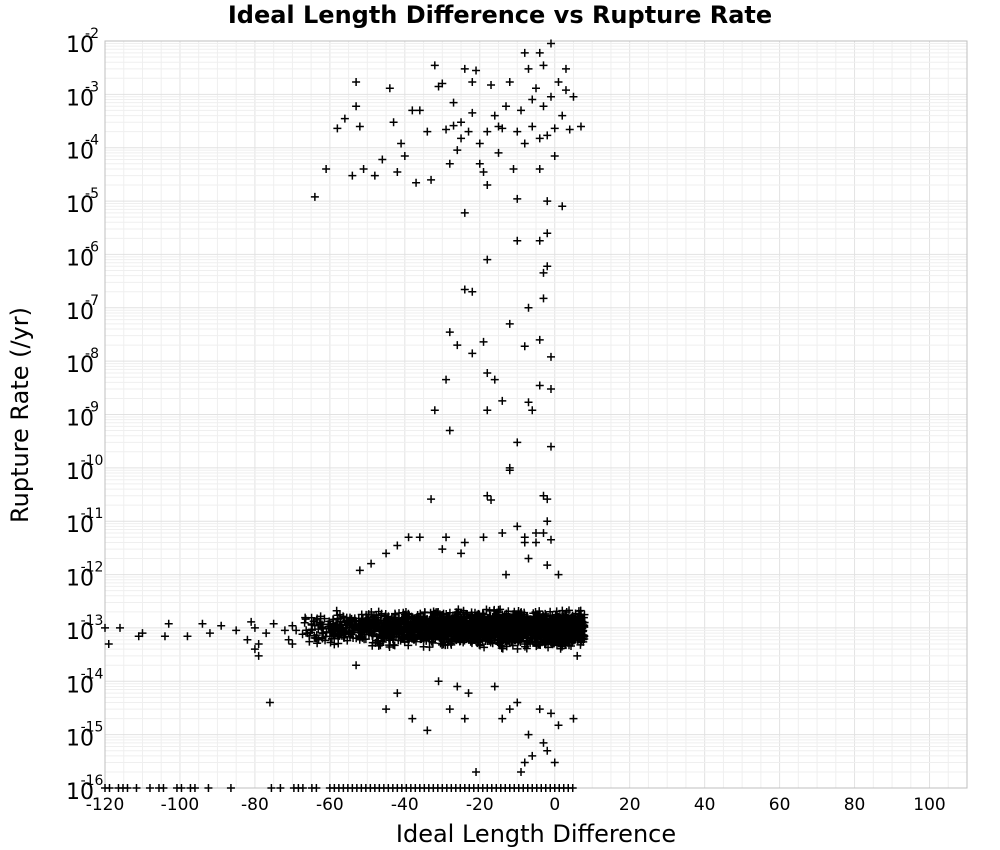 This screenshot has height=850, width=1000. I want to click on x-tick-label: 40, so click(705, 805).